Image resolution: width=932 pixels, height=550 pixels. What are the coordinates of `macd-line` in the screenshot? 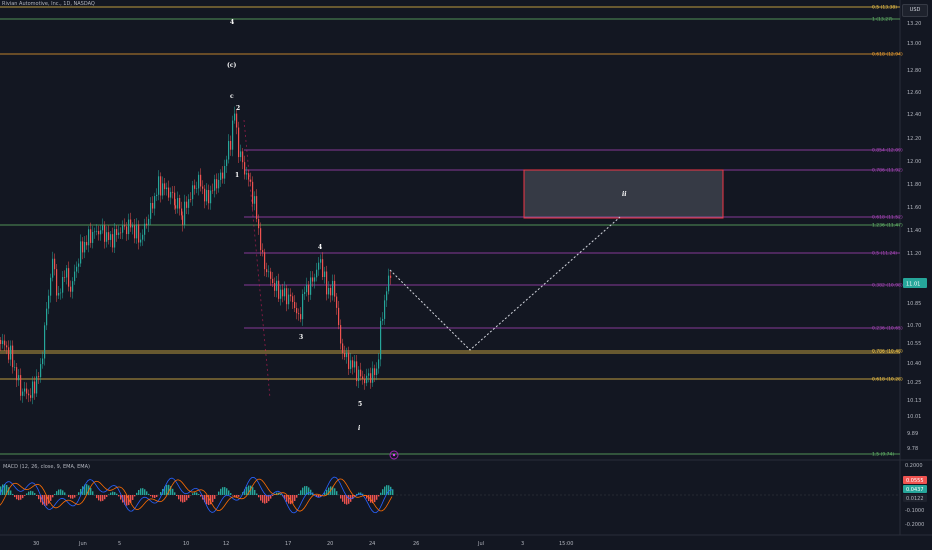 It's located at (196, 495).